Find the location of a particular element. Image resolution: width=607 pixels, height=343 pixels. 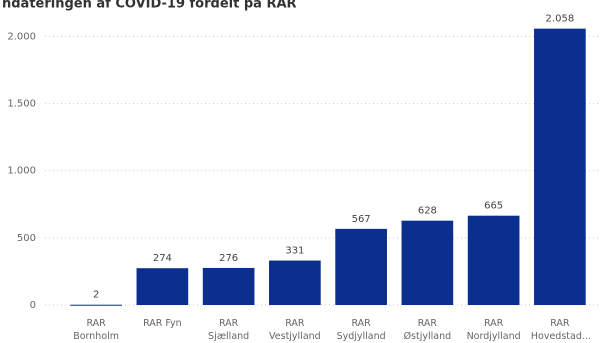

y-tick-label: 1.000 is located at coordinates (21, 171).